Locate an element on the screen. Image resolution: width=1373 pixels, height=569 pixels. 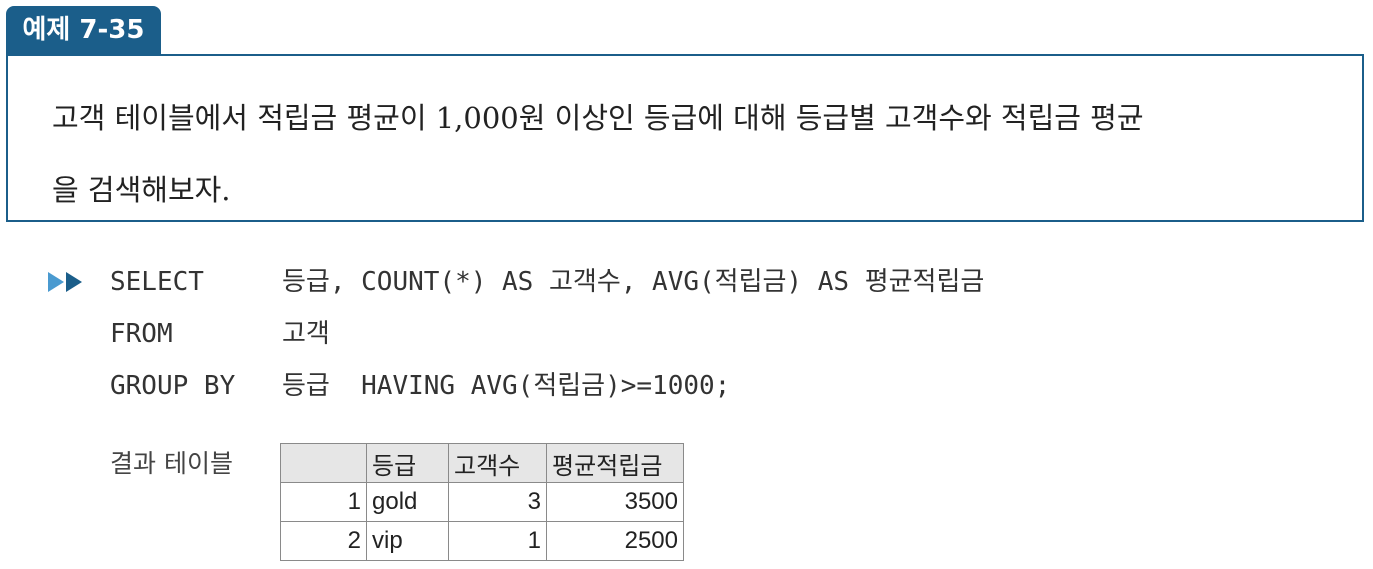
sql-body: 등급 HAVING AVG(적립금)>=1000; is located at coordinates (506, 386).